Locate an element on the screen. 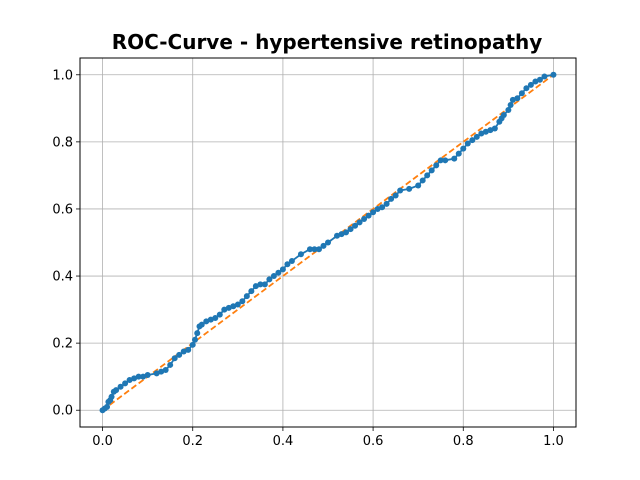 Image resolution: width=640 pixels, height=480 pixels. x-tick-label: 0.8 is located at coordinates (463, 441).